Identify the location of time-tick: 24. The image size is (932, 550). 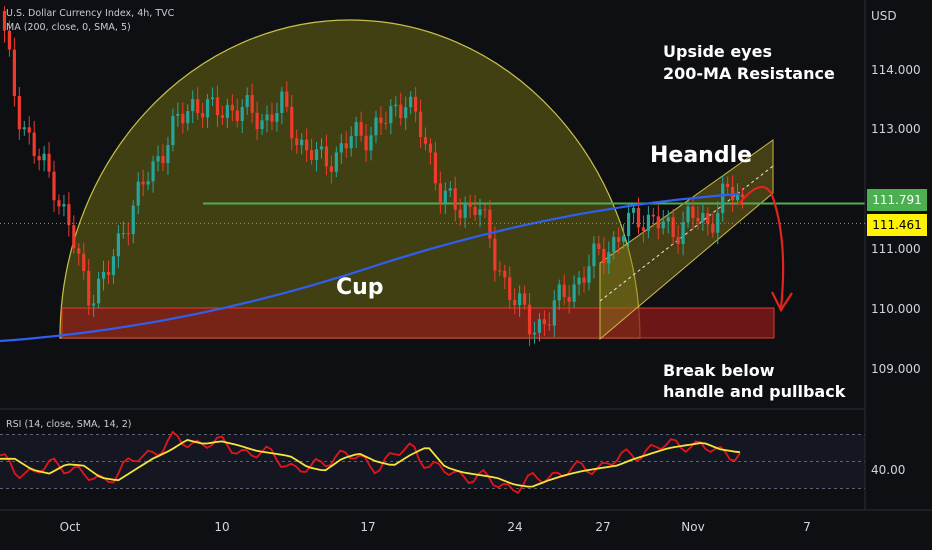
(515, 527).